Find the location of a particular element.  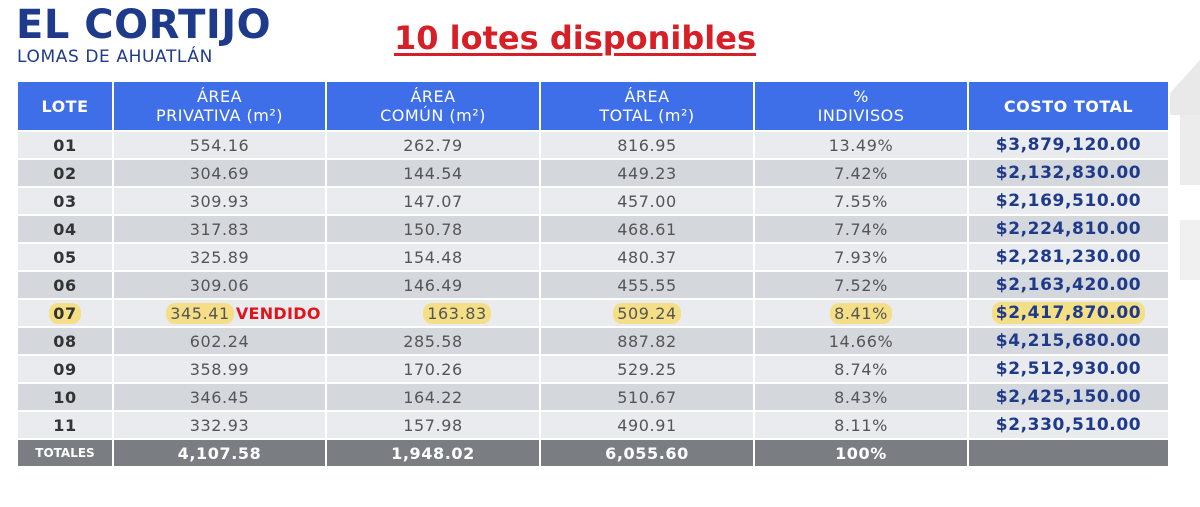

cell-area-privativa: 317.83 is located at coordinates (219, 229).